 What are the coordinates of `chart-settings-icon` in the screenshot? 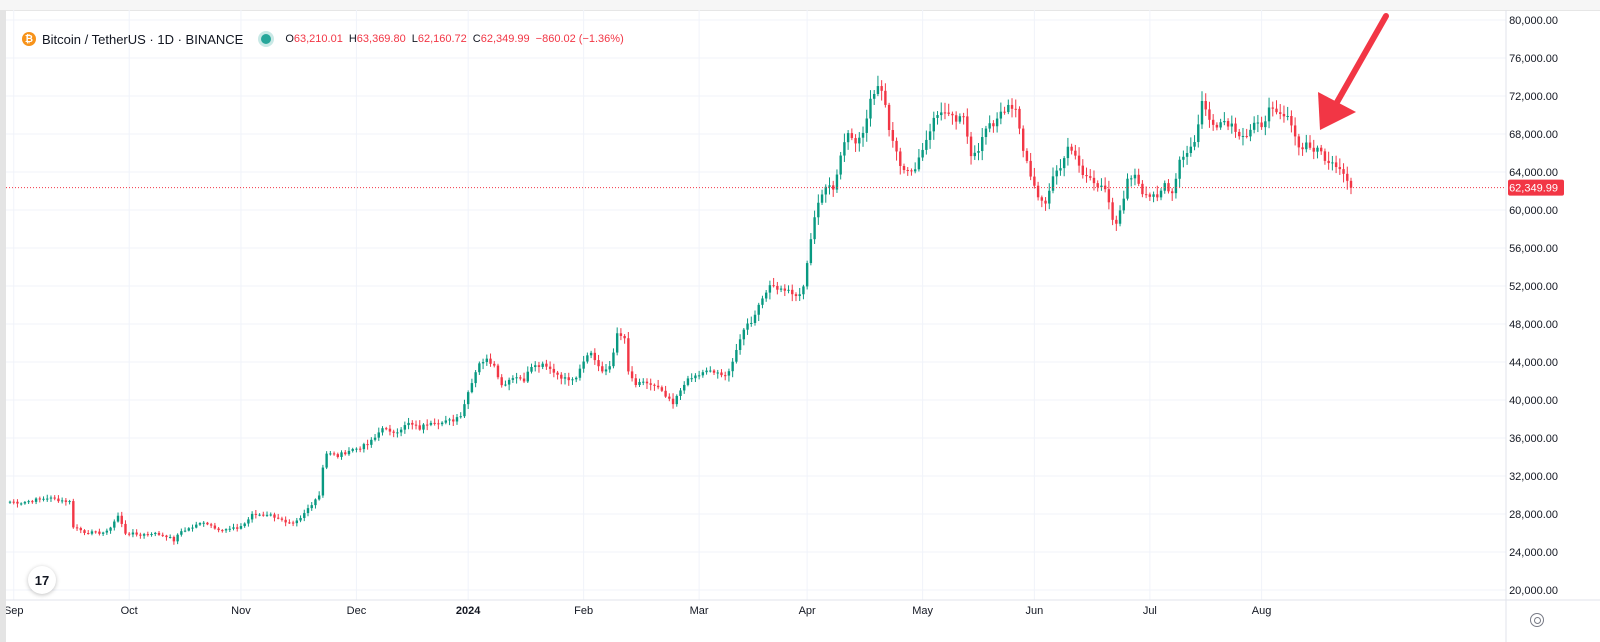 It's located at (1537, 620).